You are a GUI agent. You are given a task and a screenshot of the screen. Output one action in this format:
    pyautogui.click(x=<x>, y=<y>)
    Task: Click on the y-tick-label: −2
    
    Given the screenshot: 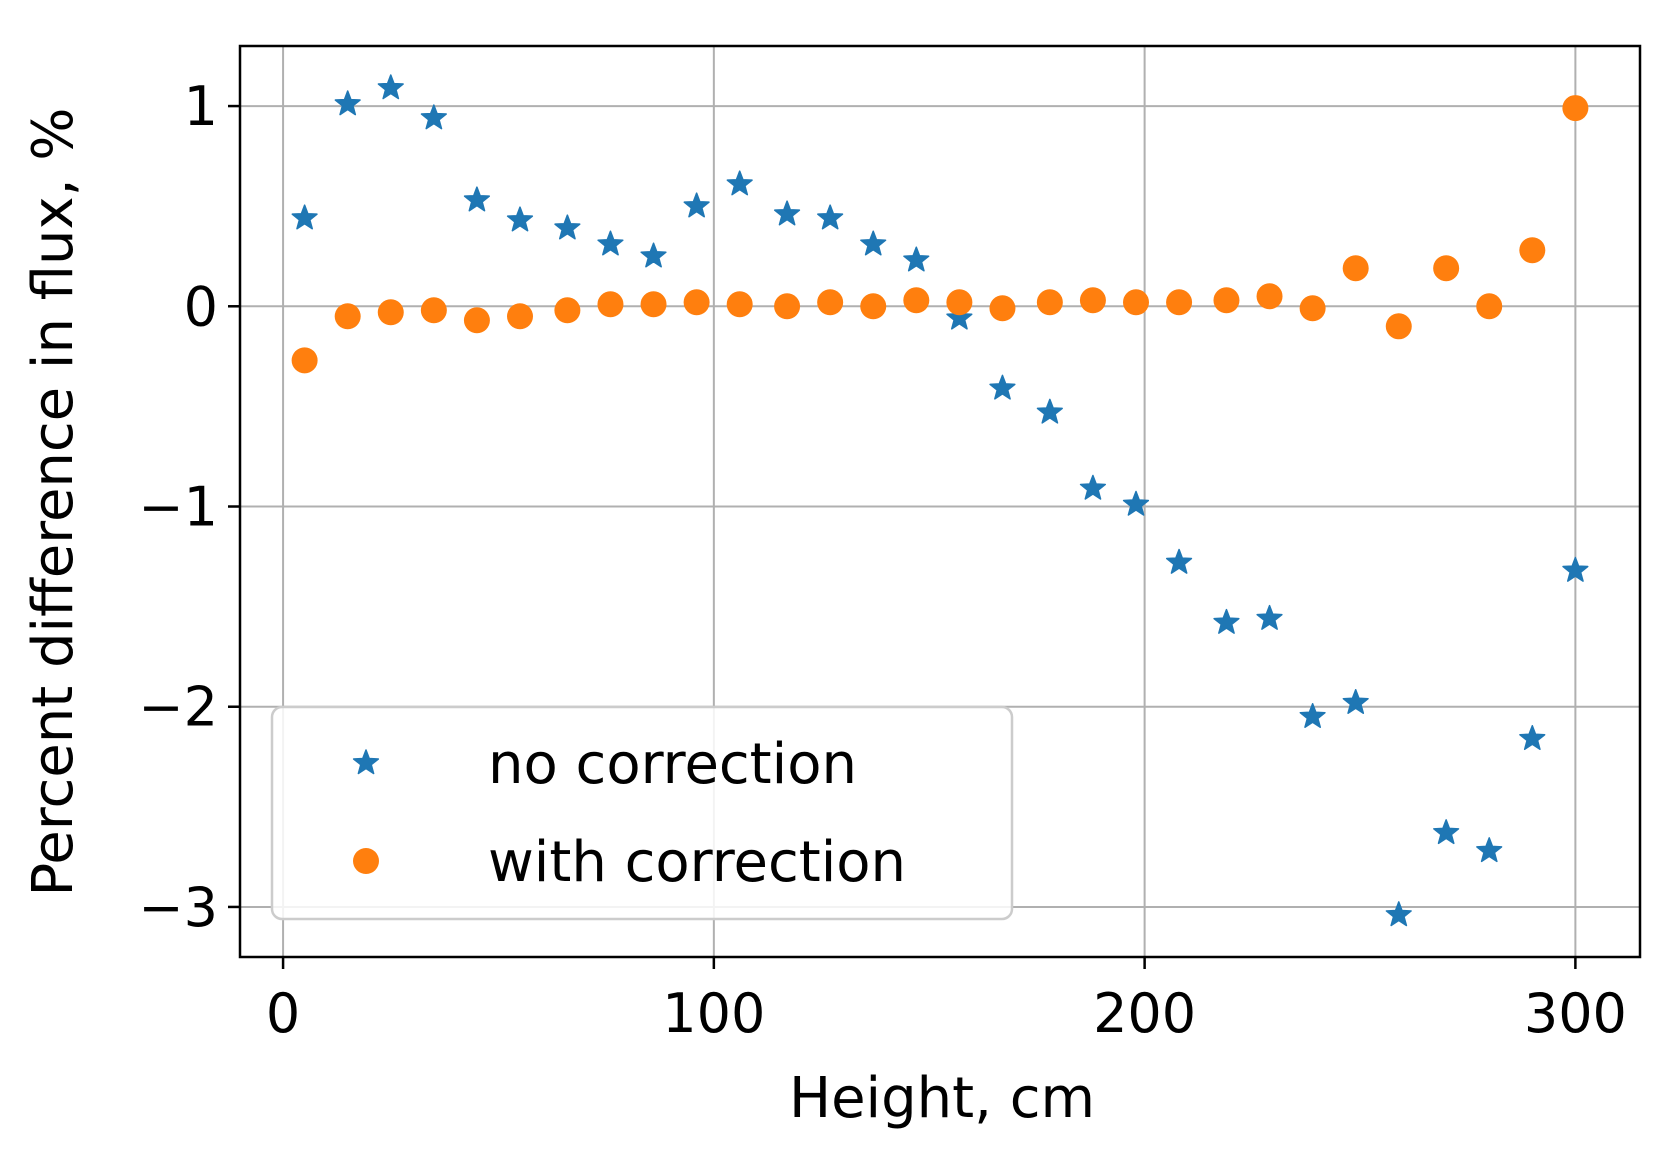 What is the action you would take?
    pyautogui.click(x=178, y=707)
    